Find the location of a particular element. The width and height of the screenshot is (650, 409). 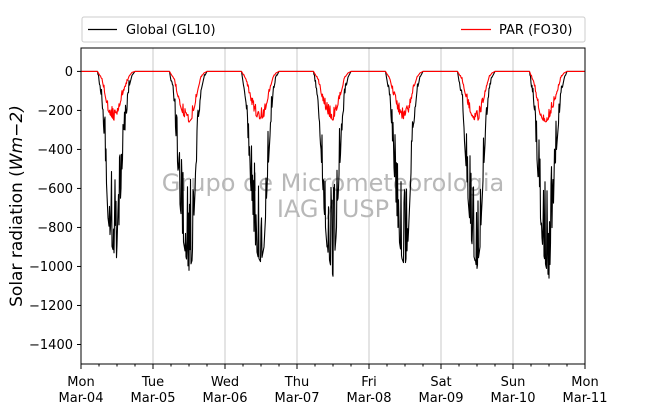

x-tick-label-date: Mar-07 is located at coordinates (297, 398).